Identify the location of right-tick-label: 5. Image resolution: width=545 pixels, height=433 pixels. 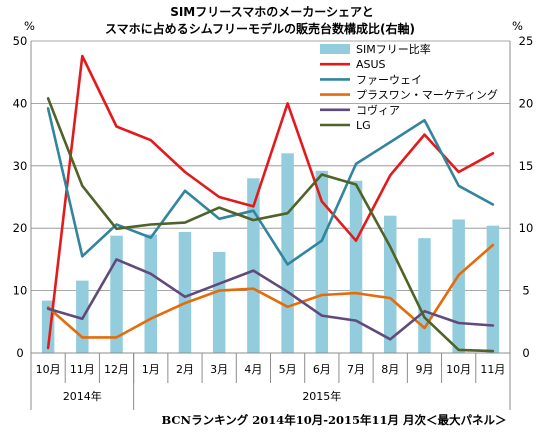
(525, 291).